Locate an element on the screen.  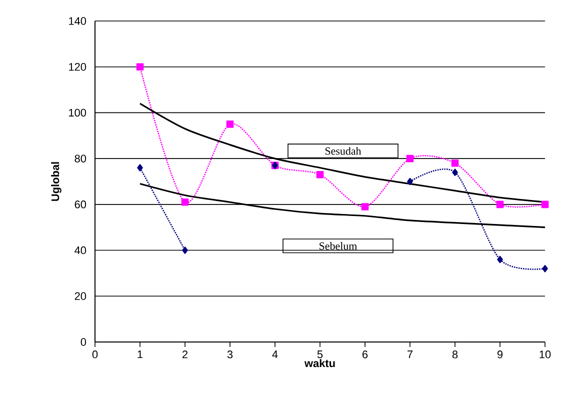
text: Sebelum is located at coordinates (338, 246).